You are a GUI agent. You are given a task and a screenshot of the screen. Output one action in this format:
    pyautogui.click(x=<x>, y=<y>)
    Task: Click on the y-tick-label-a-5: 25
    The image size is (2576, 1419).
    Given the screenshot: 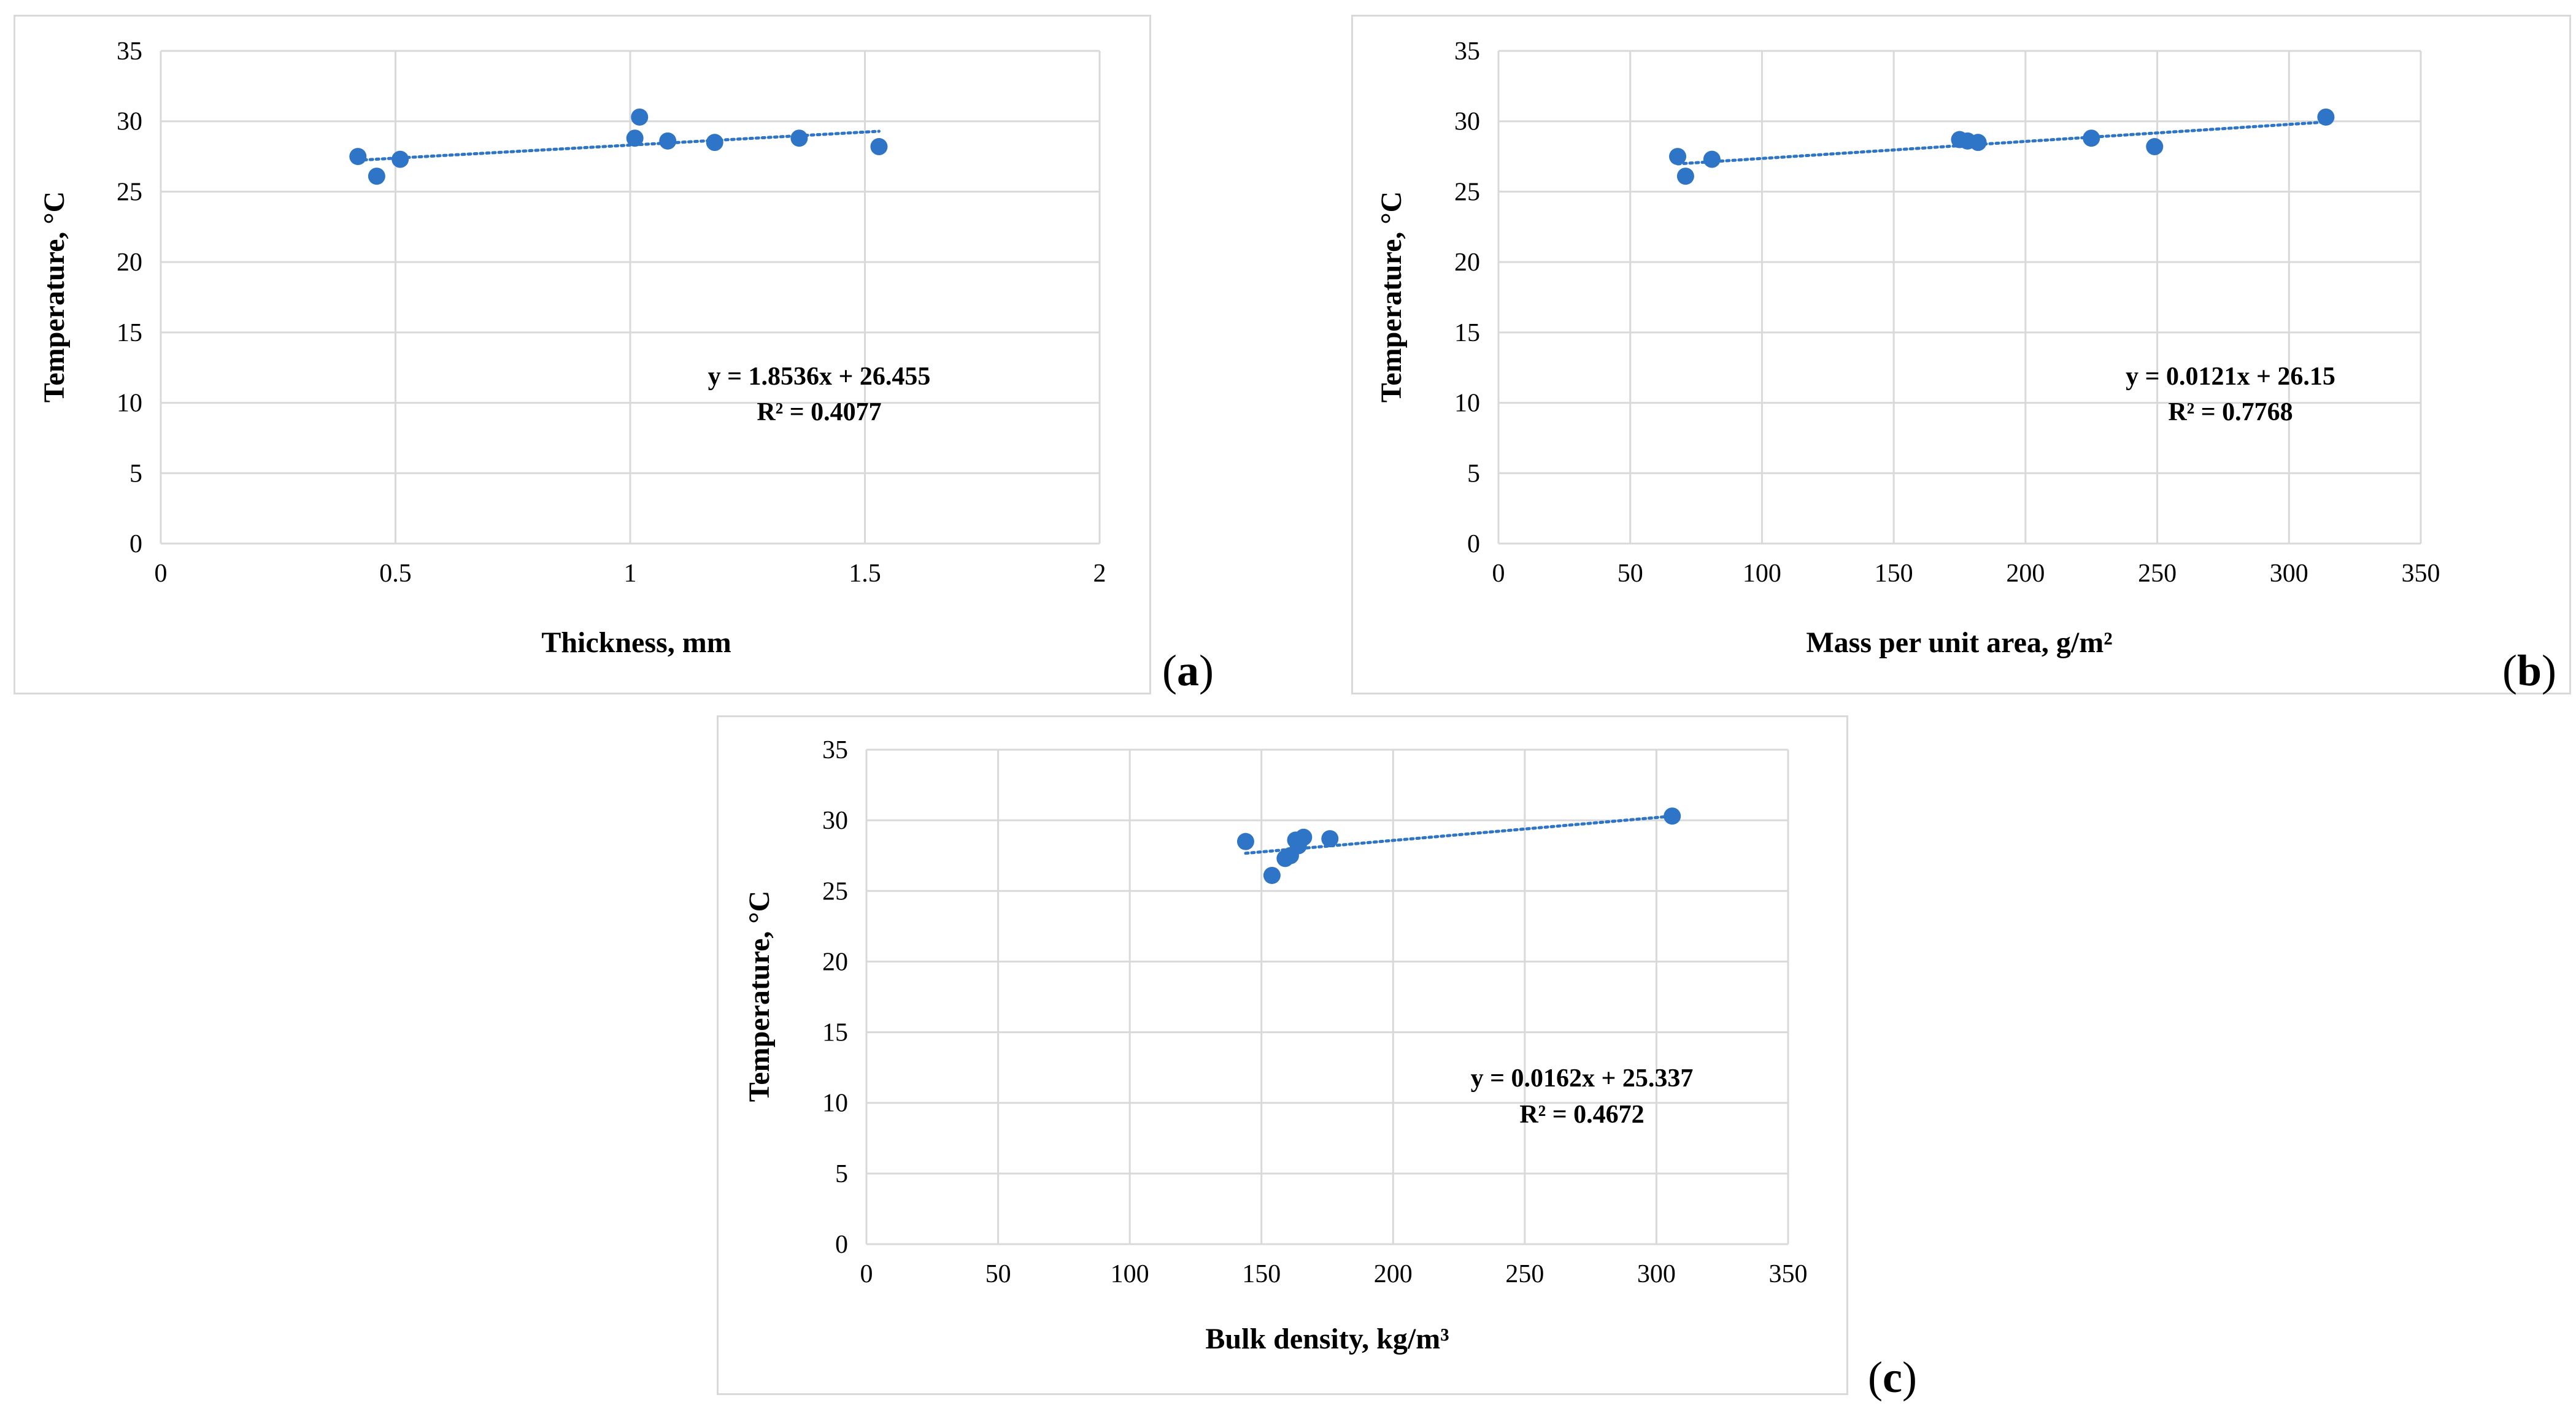 What is the action you would take?
    pyautogui.click(x=129, y=192)
    